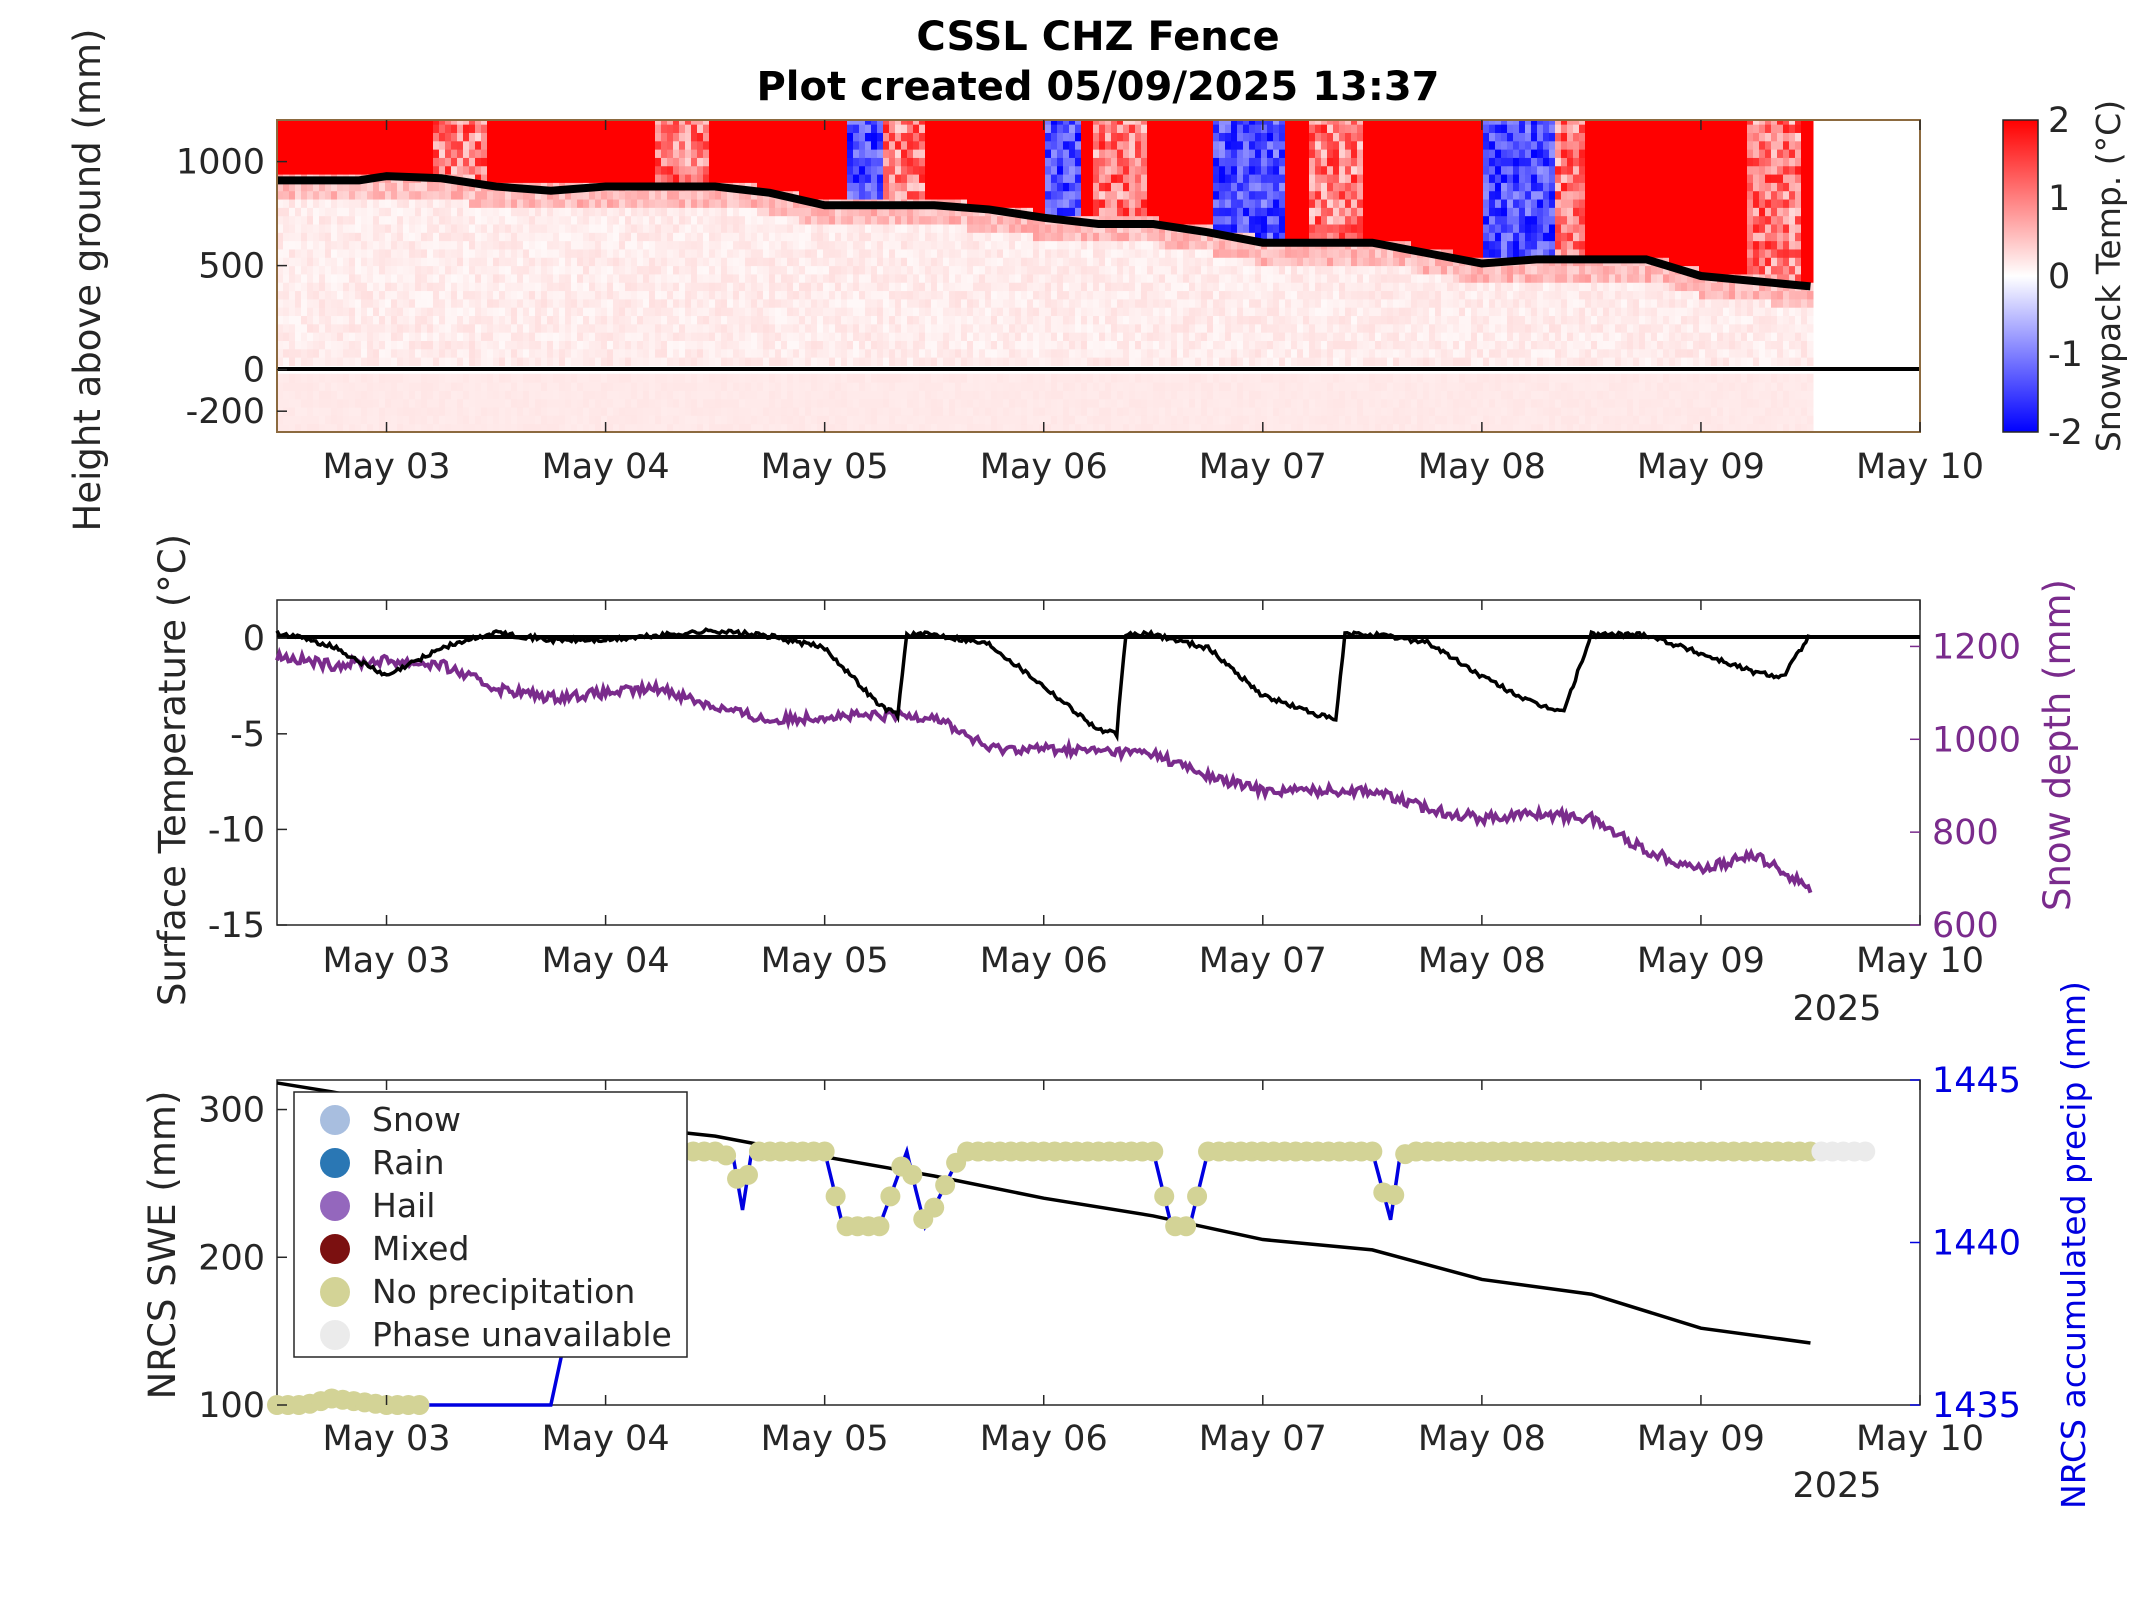 The width and height of the screenshot is (2133, 1600). What do you see at coordinates (1045, 276) in the screenshot?
I see `snowpack-heatmap` at bounding box center [1045, 276].